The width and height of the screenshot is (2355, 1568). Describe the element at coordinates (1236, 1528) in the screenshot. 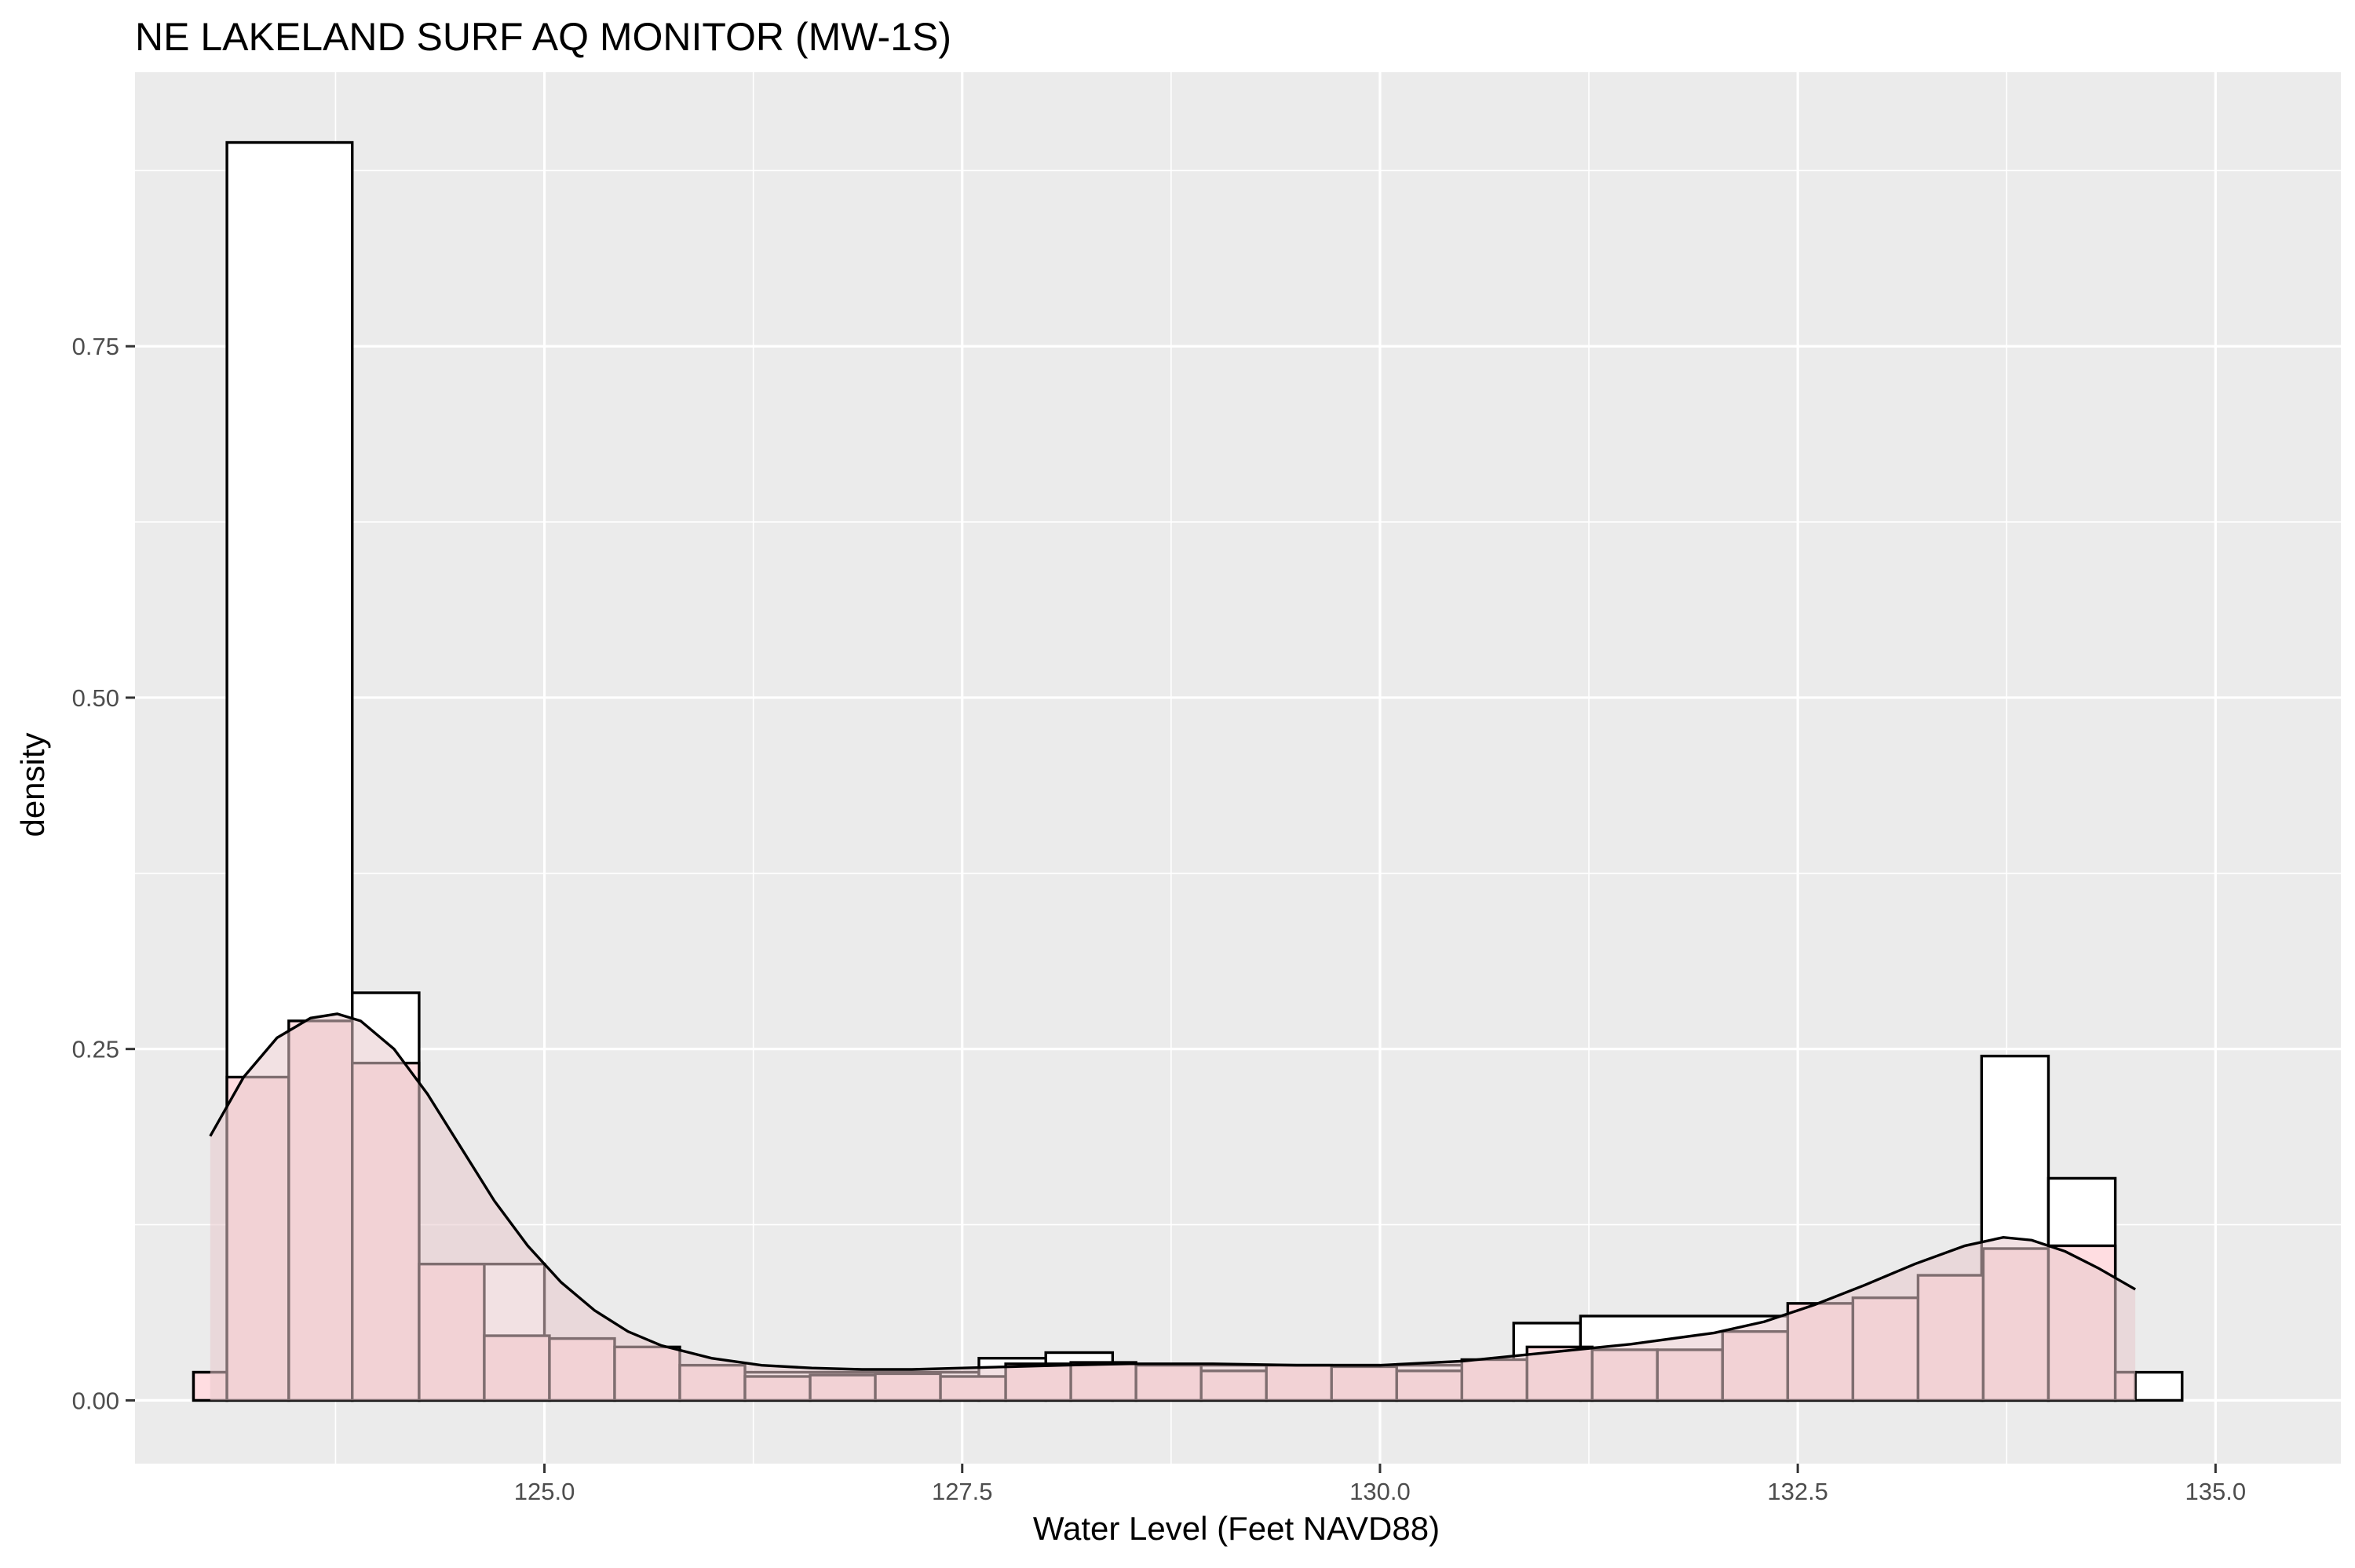

I see `x-axis-title: Water Level (Feet NAVD88)` at that location.